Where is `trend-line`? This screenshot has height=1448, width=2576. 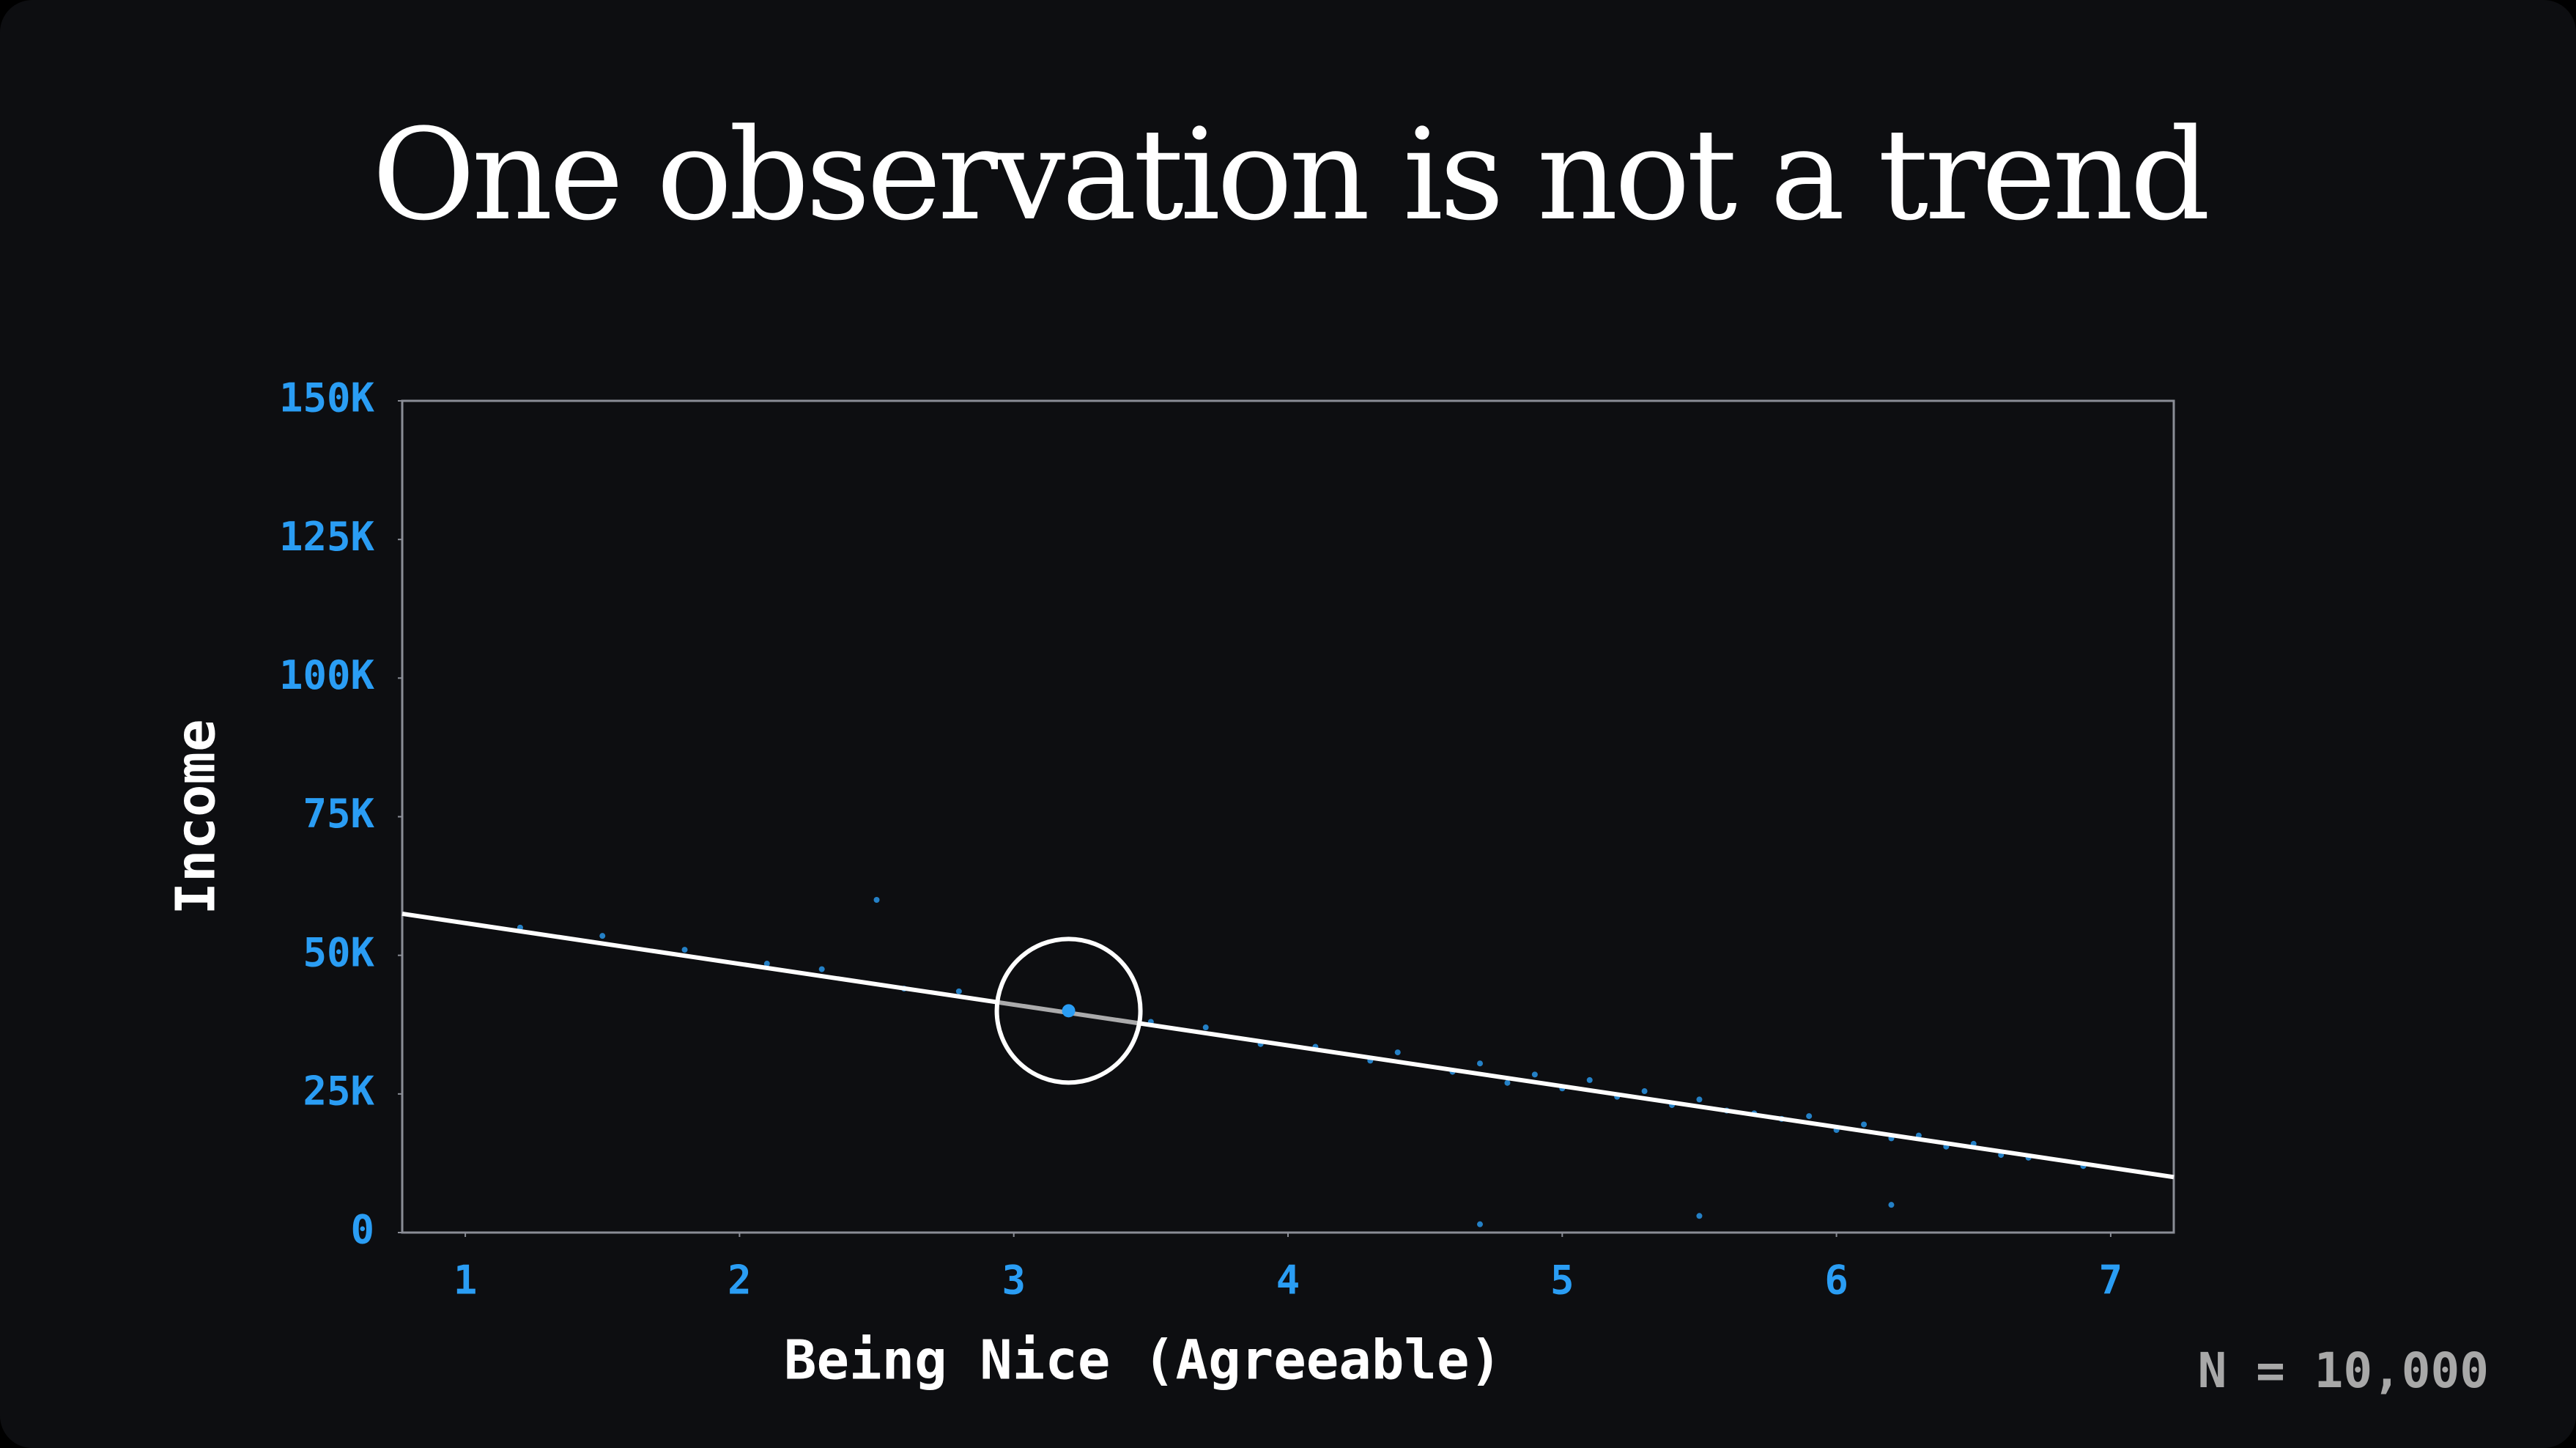 trend-line is located at coordinates (1288, 1045).